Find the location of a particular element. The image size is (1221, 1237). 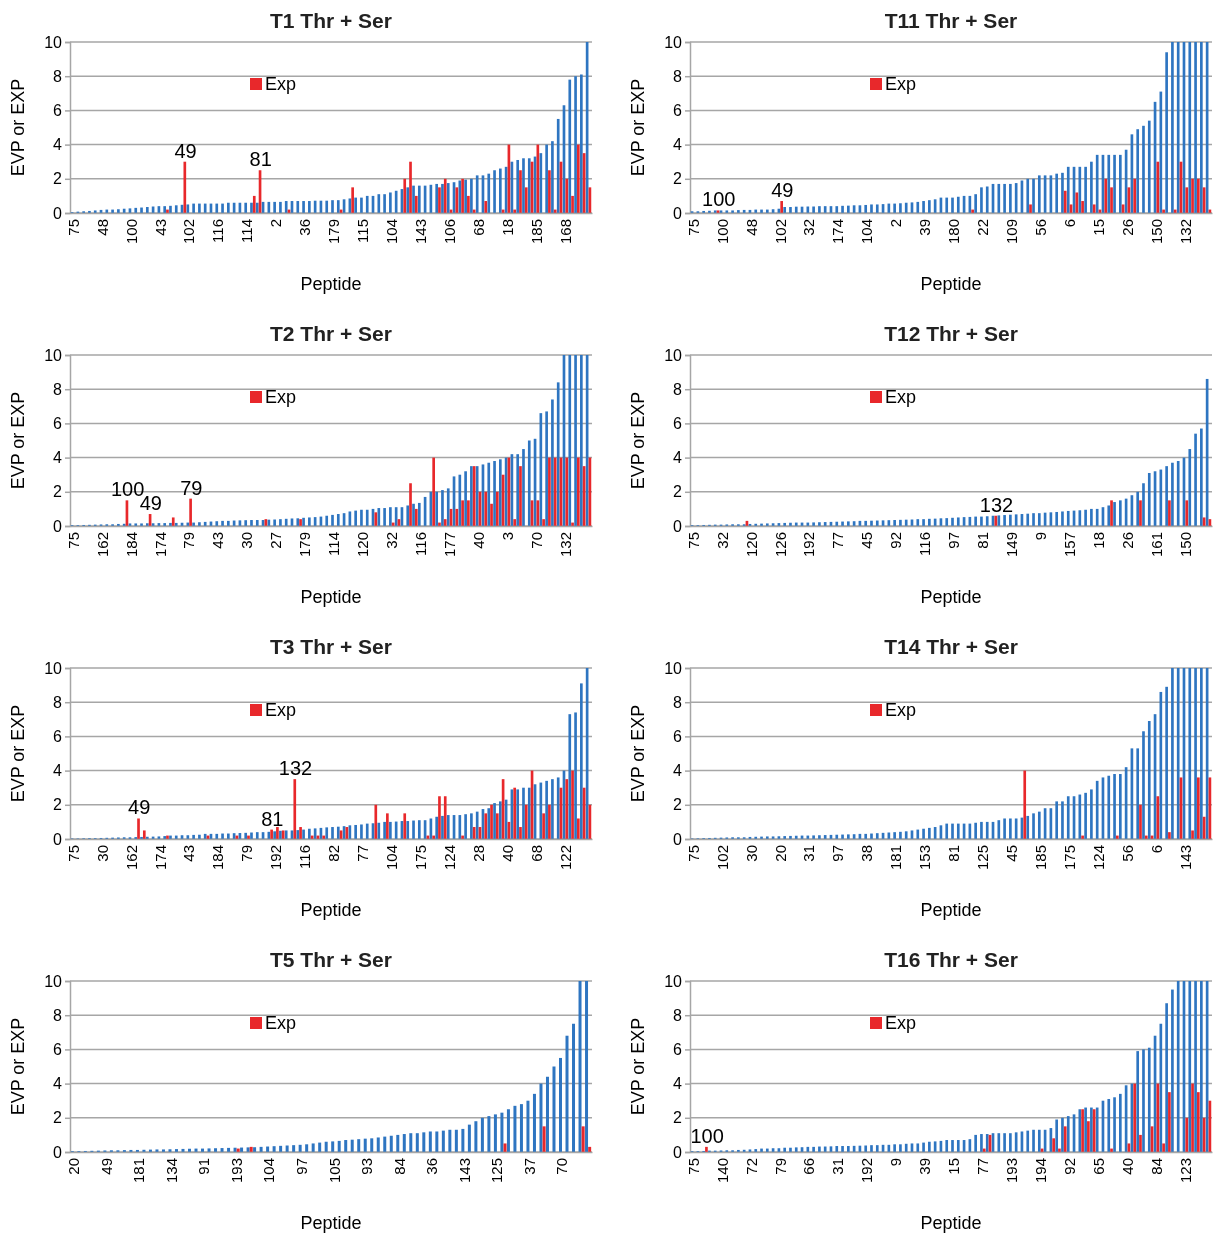

x-tick-label: 116 is located at coordinates (218, 231).